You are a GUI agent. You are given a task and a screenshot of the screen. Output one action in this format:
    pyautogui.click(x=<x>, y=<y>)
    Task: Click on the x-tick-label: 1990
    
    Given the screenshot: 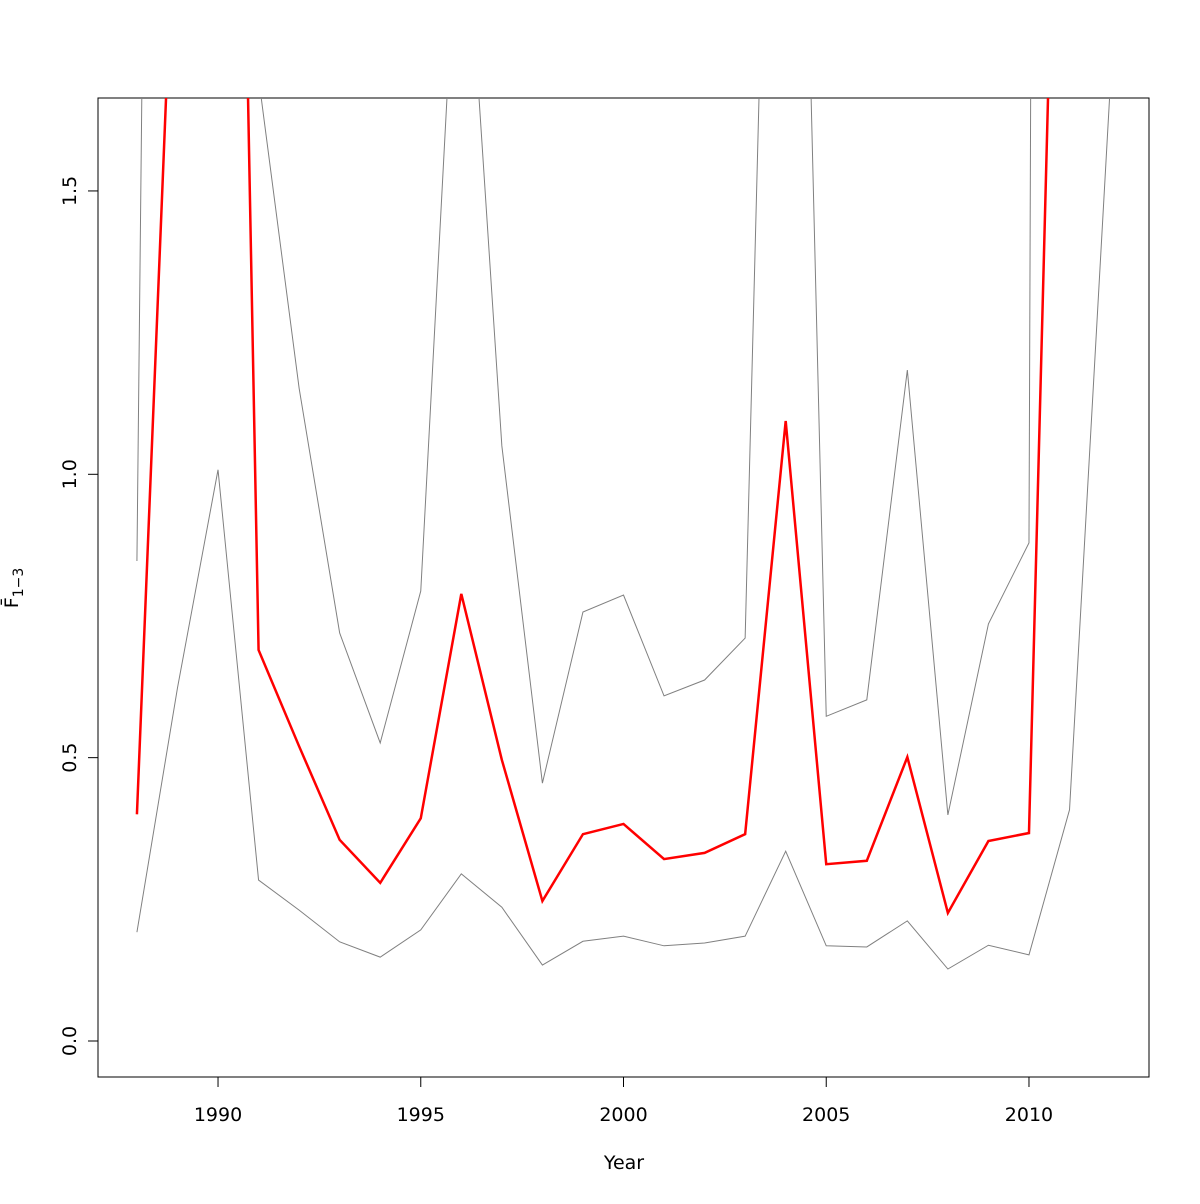 What is the action you would take?
    pyautogui.click(x=218, y=1115)
    